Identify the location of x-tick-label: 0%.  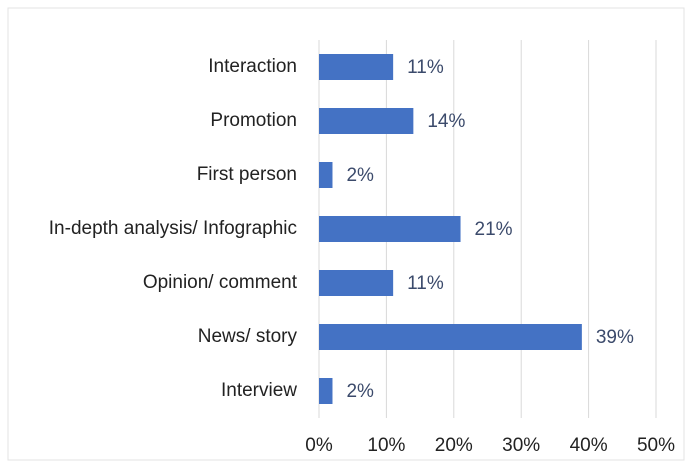
(319, 445).